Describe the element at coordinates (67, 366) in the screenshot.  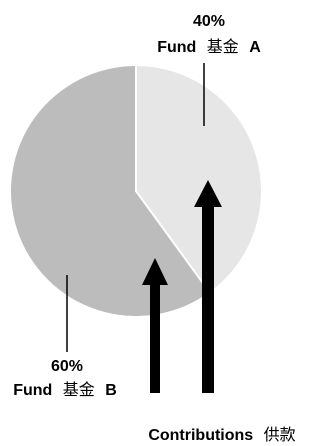
I see `fund-b-percent: 60%` at that location.